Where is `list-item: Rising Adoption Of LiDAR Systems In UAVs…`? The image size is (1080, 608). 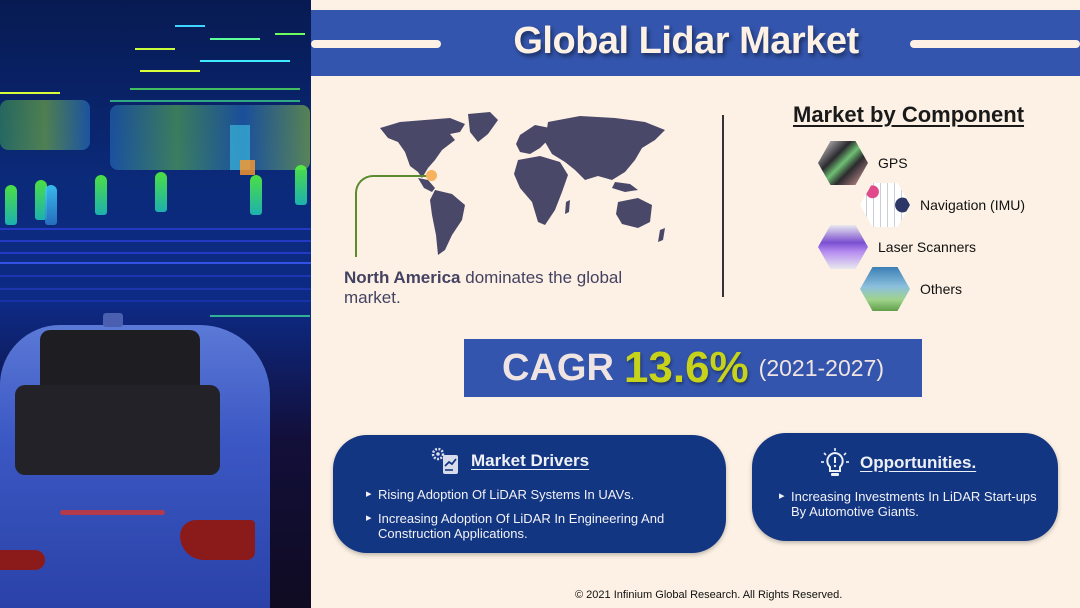 list-item: Rising Adoption Of LiDAR Systems In UAVs… is located at coordinates (541, 494).